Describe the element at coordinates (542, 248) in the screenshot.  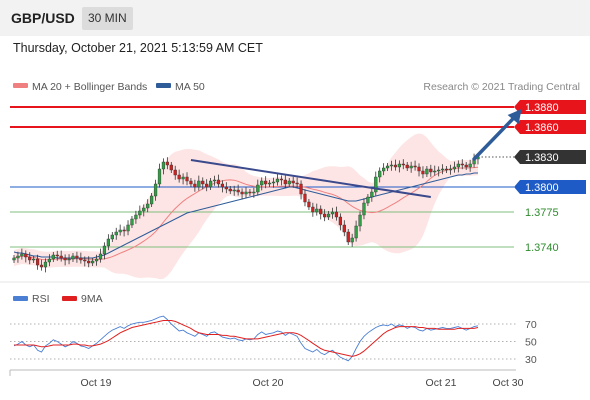
I see `level-label-1.3740: 1.3740` at that location.